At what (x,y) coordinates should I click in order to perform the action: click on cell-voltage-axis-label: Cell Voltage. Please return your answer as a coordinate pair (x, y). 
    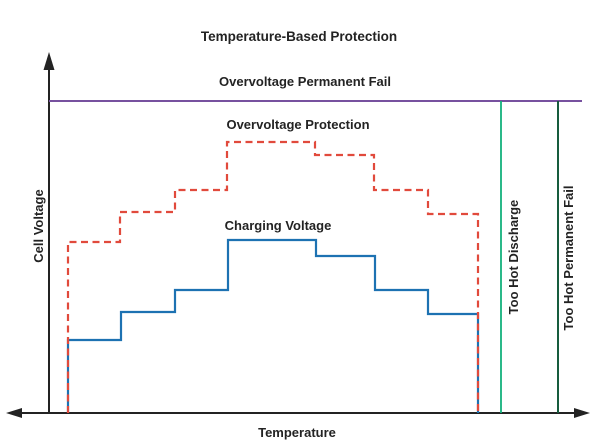
    Looking at the image, I should click on (38, 226).